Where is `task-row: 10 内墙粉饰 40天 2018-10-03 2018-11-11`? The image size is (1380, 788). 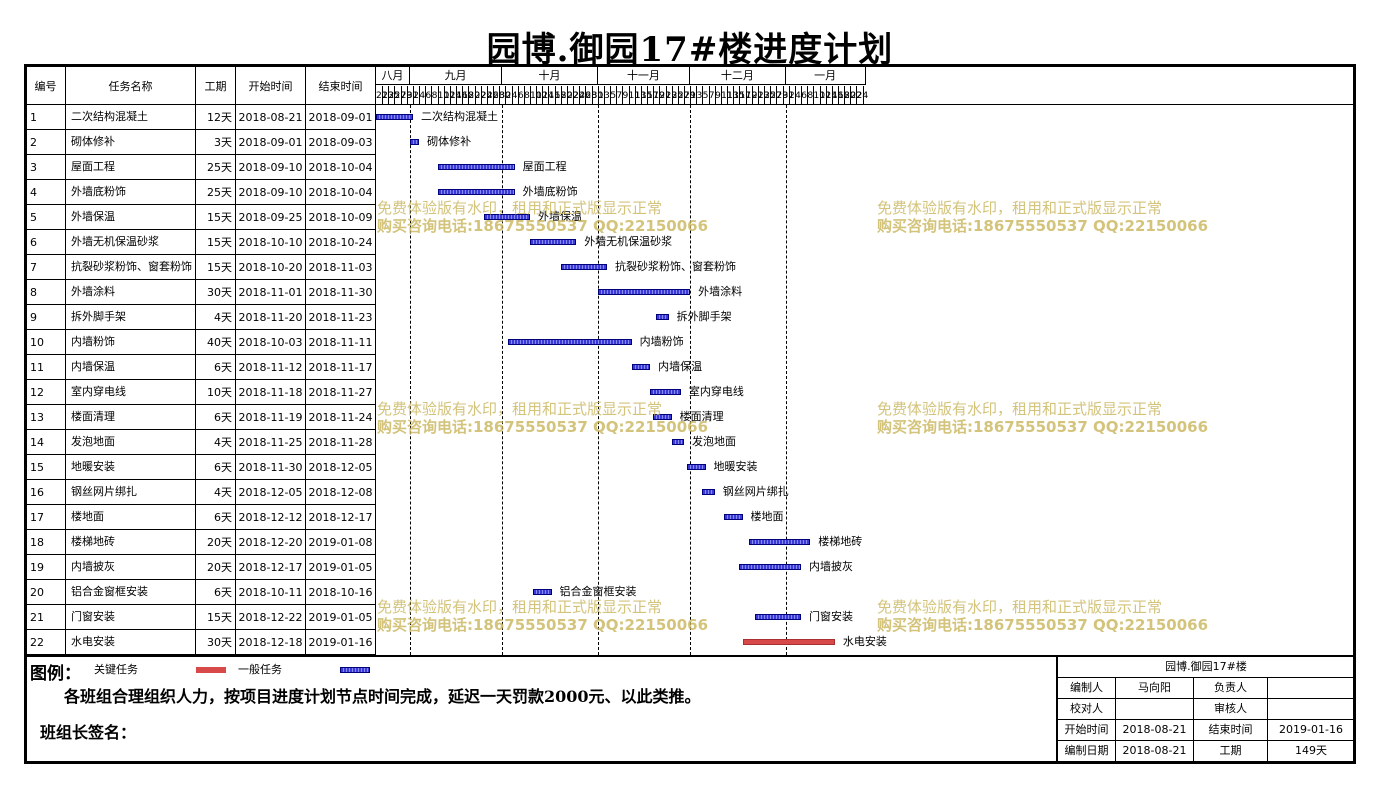 task-row: 10 内墙粉饰 40天 2018-10-03 2018-11-11 is located at coordinates (201, 342).